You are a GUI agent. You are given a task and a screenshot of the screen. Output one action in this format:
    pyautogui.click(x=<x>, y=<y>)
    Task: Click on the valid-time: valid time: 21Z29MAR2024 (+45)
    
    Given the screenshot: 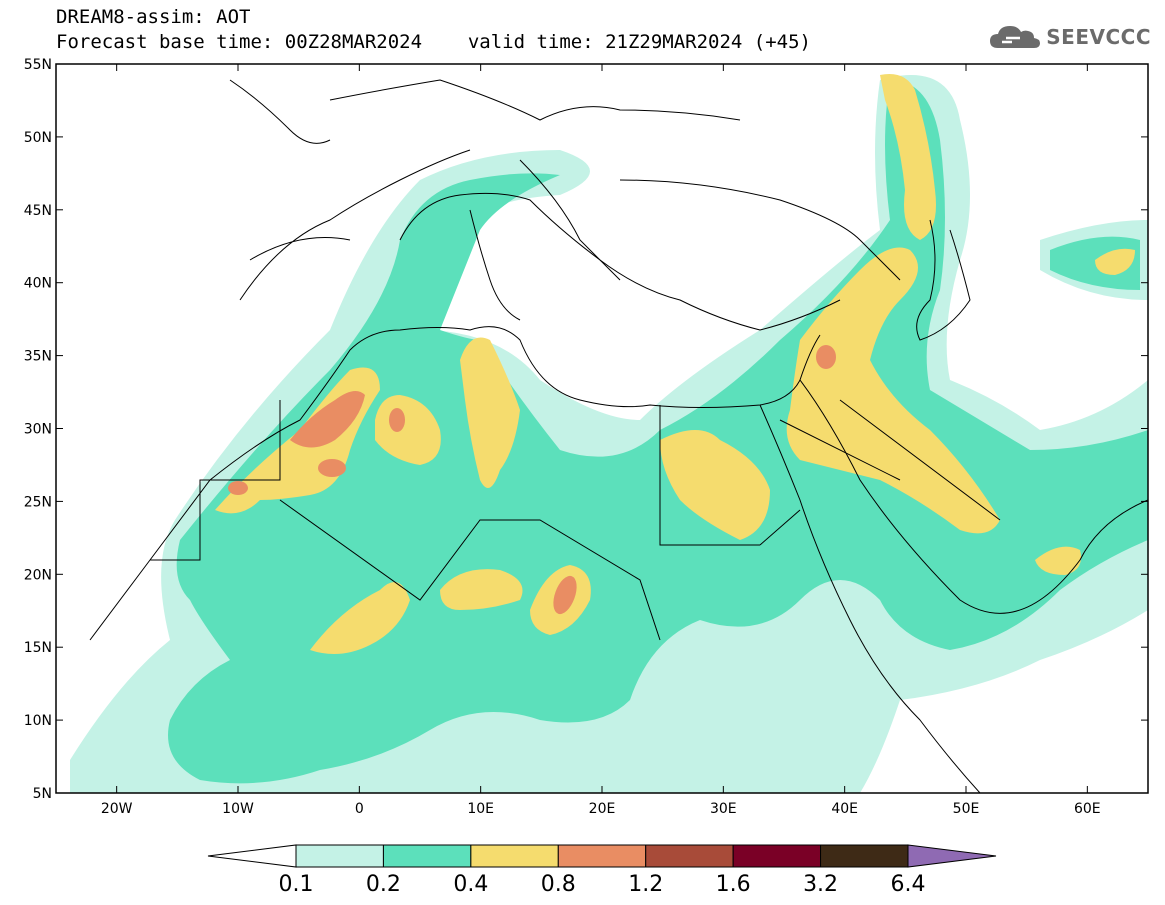 What is the action you would take?
    pyautogui.click(x=639, y=42)
    